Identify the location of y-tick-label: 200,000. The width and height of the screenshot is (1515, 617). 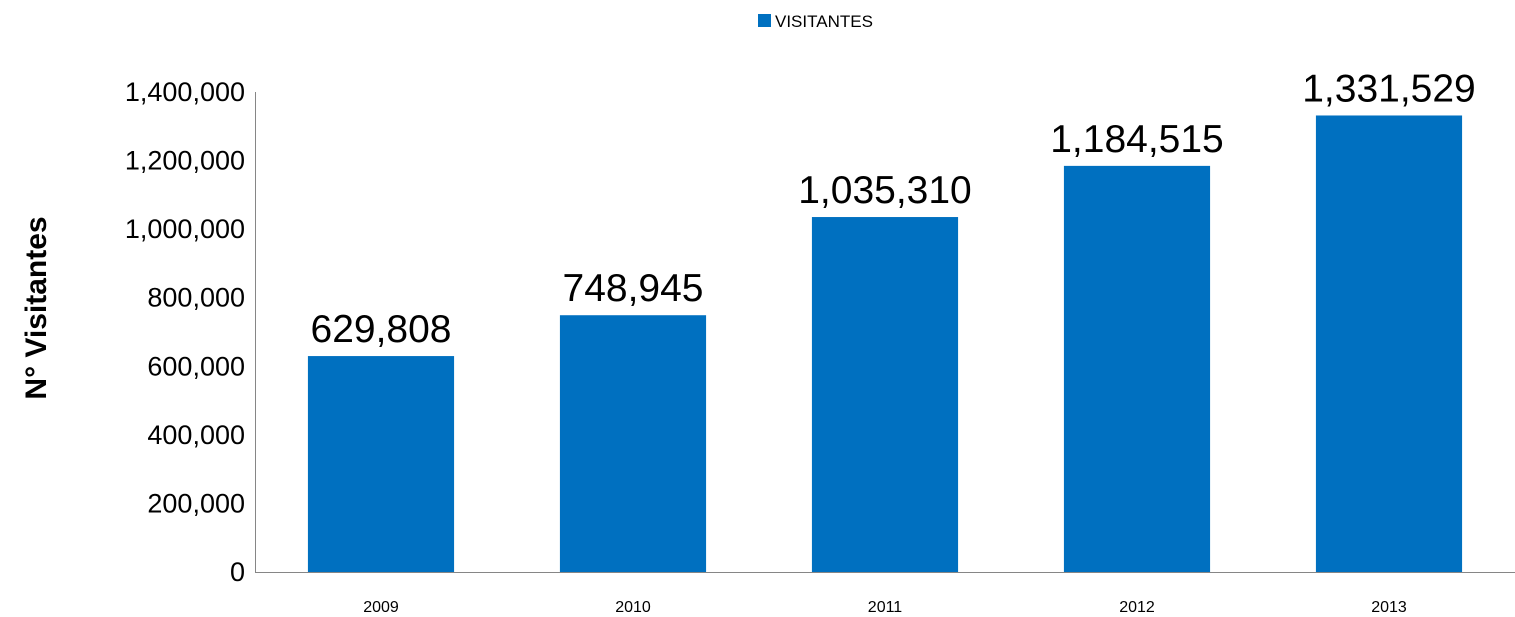
(196, 503).